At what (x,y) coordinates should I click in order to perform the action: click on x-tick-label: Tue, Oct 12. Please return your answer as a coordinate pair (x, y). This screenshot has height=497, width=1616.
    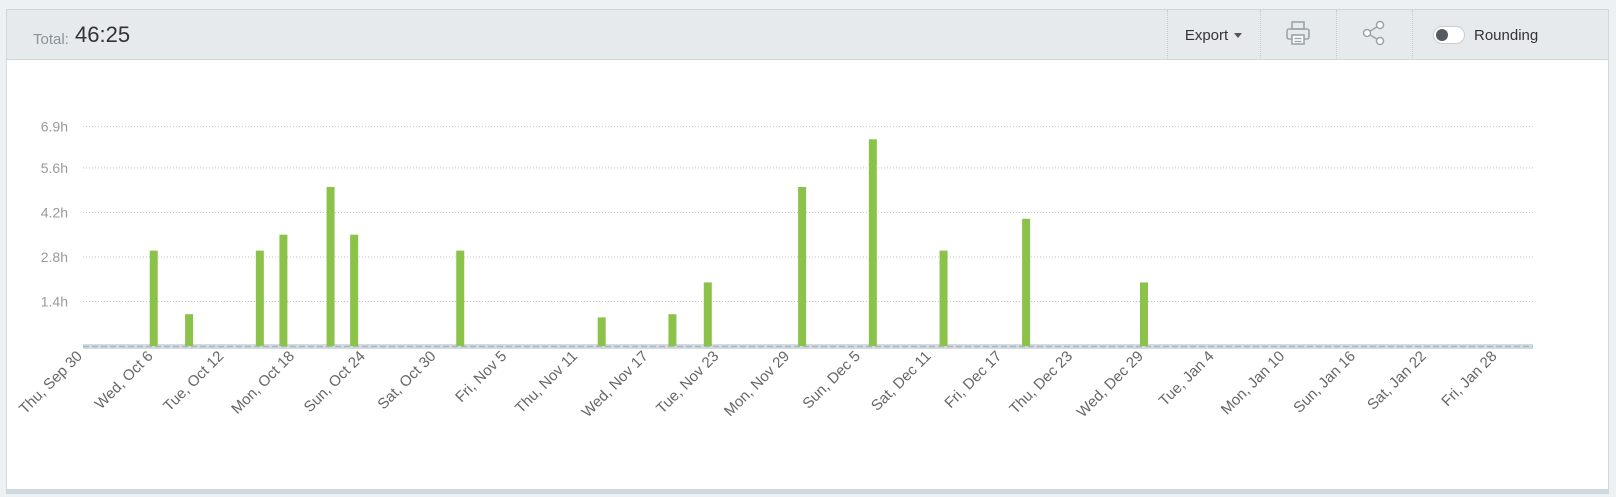
    Looking at the image, I should click on (193, 381).